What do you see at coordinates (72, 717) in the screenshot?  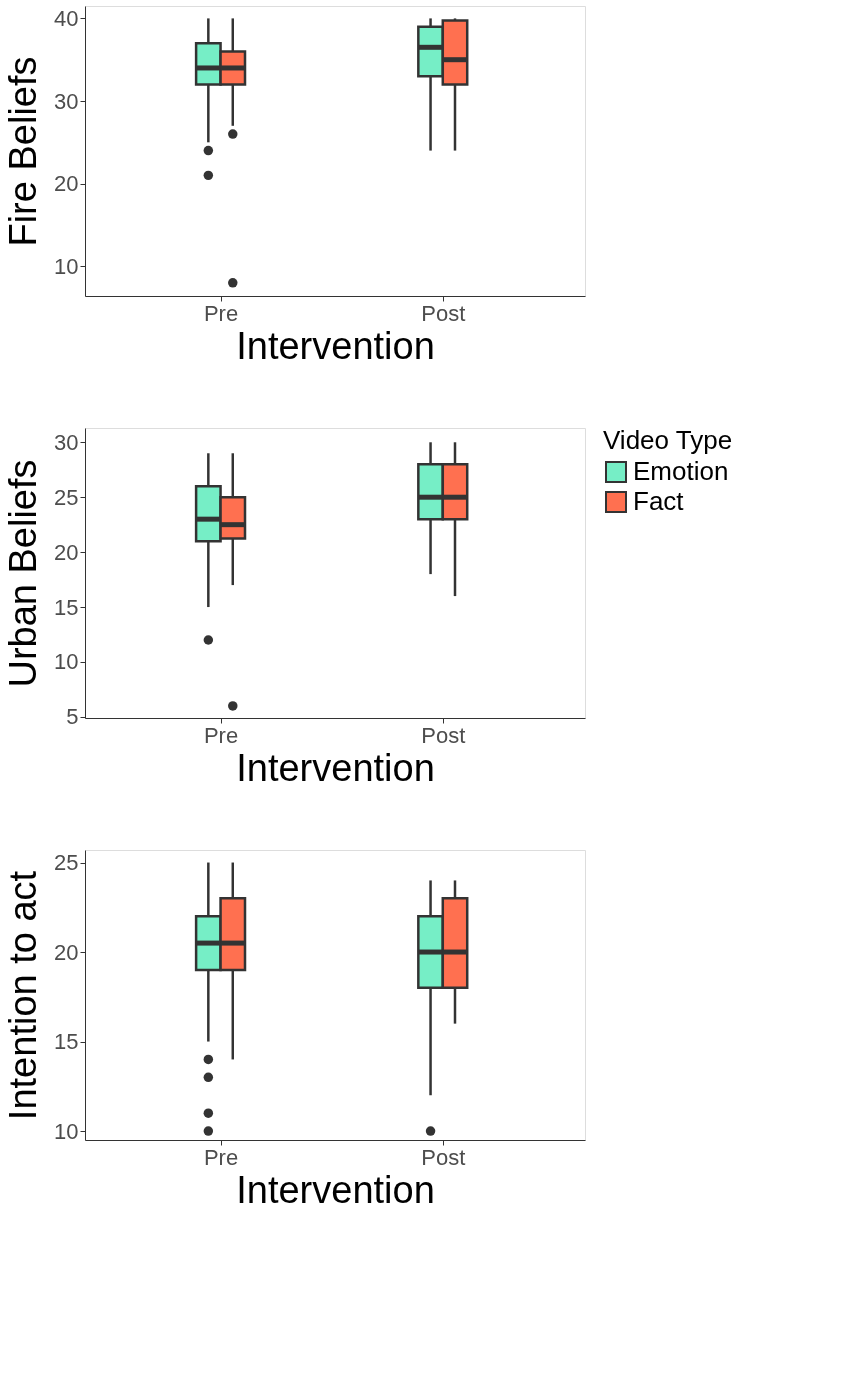 I see `y-tick-label: 5` at bounding box center [72, 717].